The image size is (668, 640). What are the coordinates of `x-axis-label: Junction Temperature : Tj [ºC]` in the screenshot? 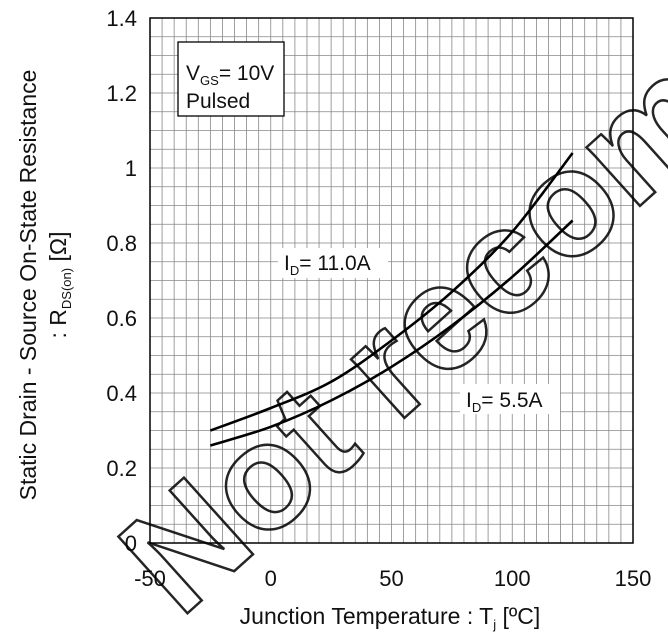 It's located at (390, 617).